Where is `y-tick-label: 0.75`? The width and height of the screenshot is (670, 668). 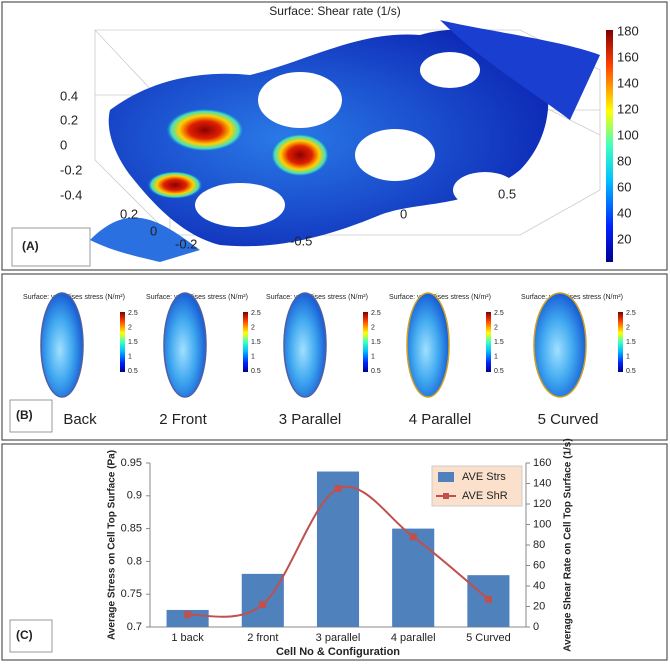 y-tick-label: 0.75 is located at coordinates (131, 594).